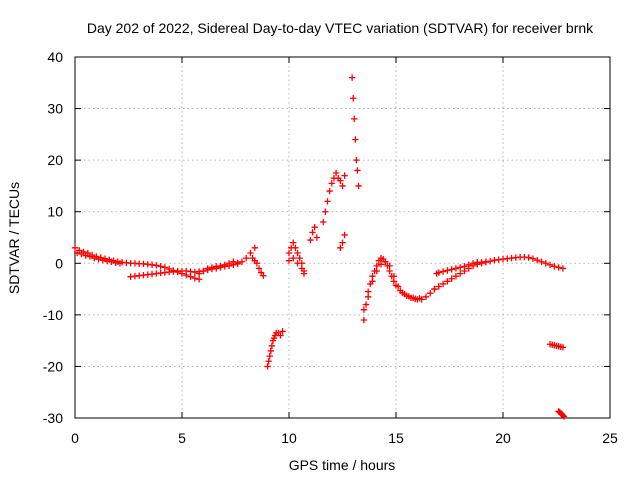 The width and height of the screenshot is (640, 480). Describe the element at coordinates (342, 465) in the screenshot. I see `x-axis-label: GPS time / hours` at that location.